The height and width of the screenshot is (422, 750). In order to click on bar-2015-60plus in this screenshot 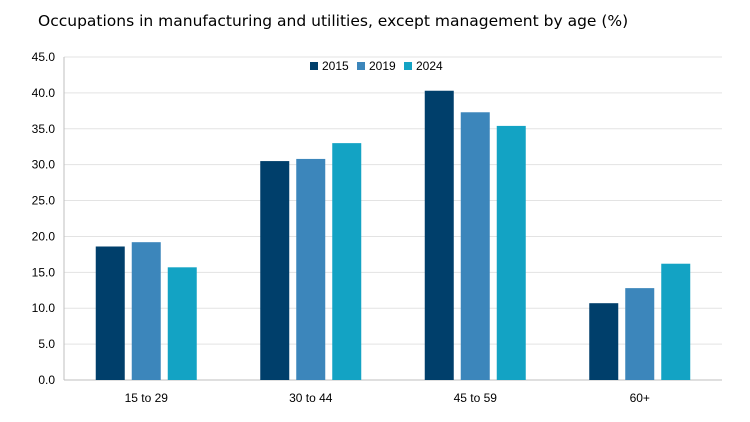, I will do `click(604, 341)`.